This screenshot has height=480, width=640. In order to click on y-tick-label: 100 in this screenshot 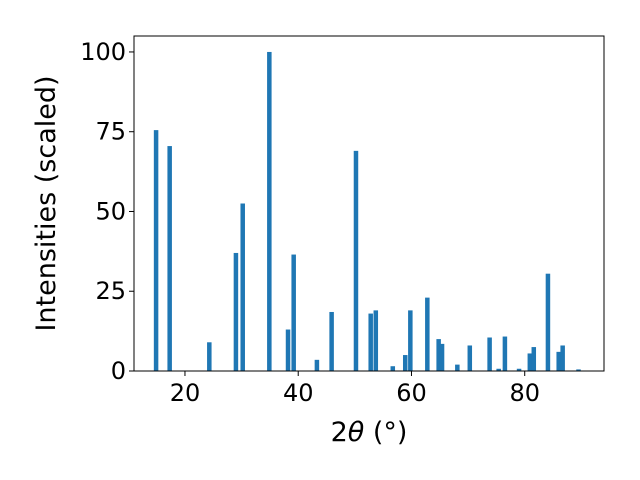, I will do `click(103, 52)`.